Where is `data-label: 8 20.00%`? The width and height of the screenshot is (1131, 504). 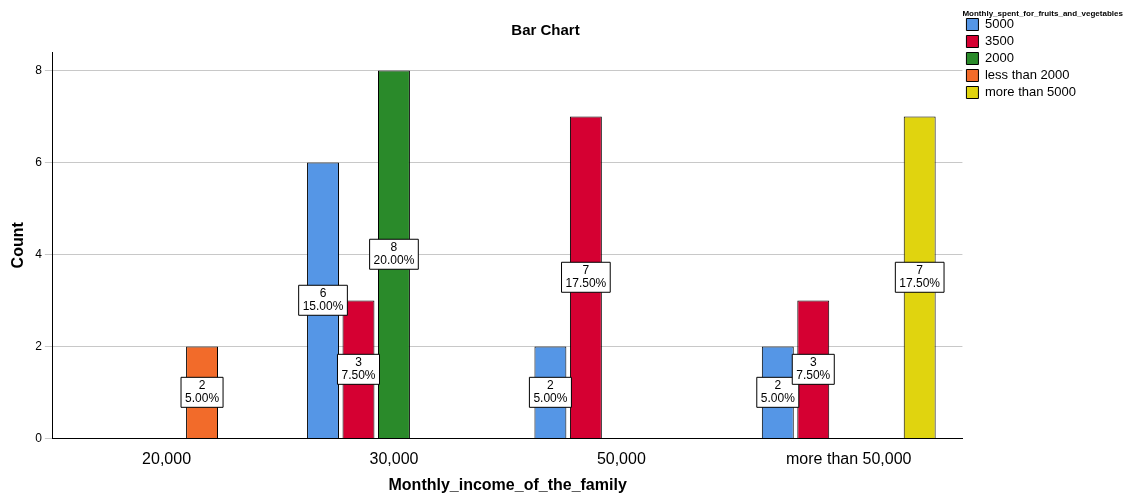 data-label: 8 20.00% is located at coordinates (394, 254).